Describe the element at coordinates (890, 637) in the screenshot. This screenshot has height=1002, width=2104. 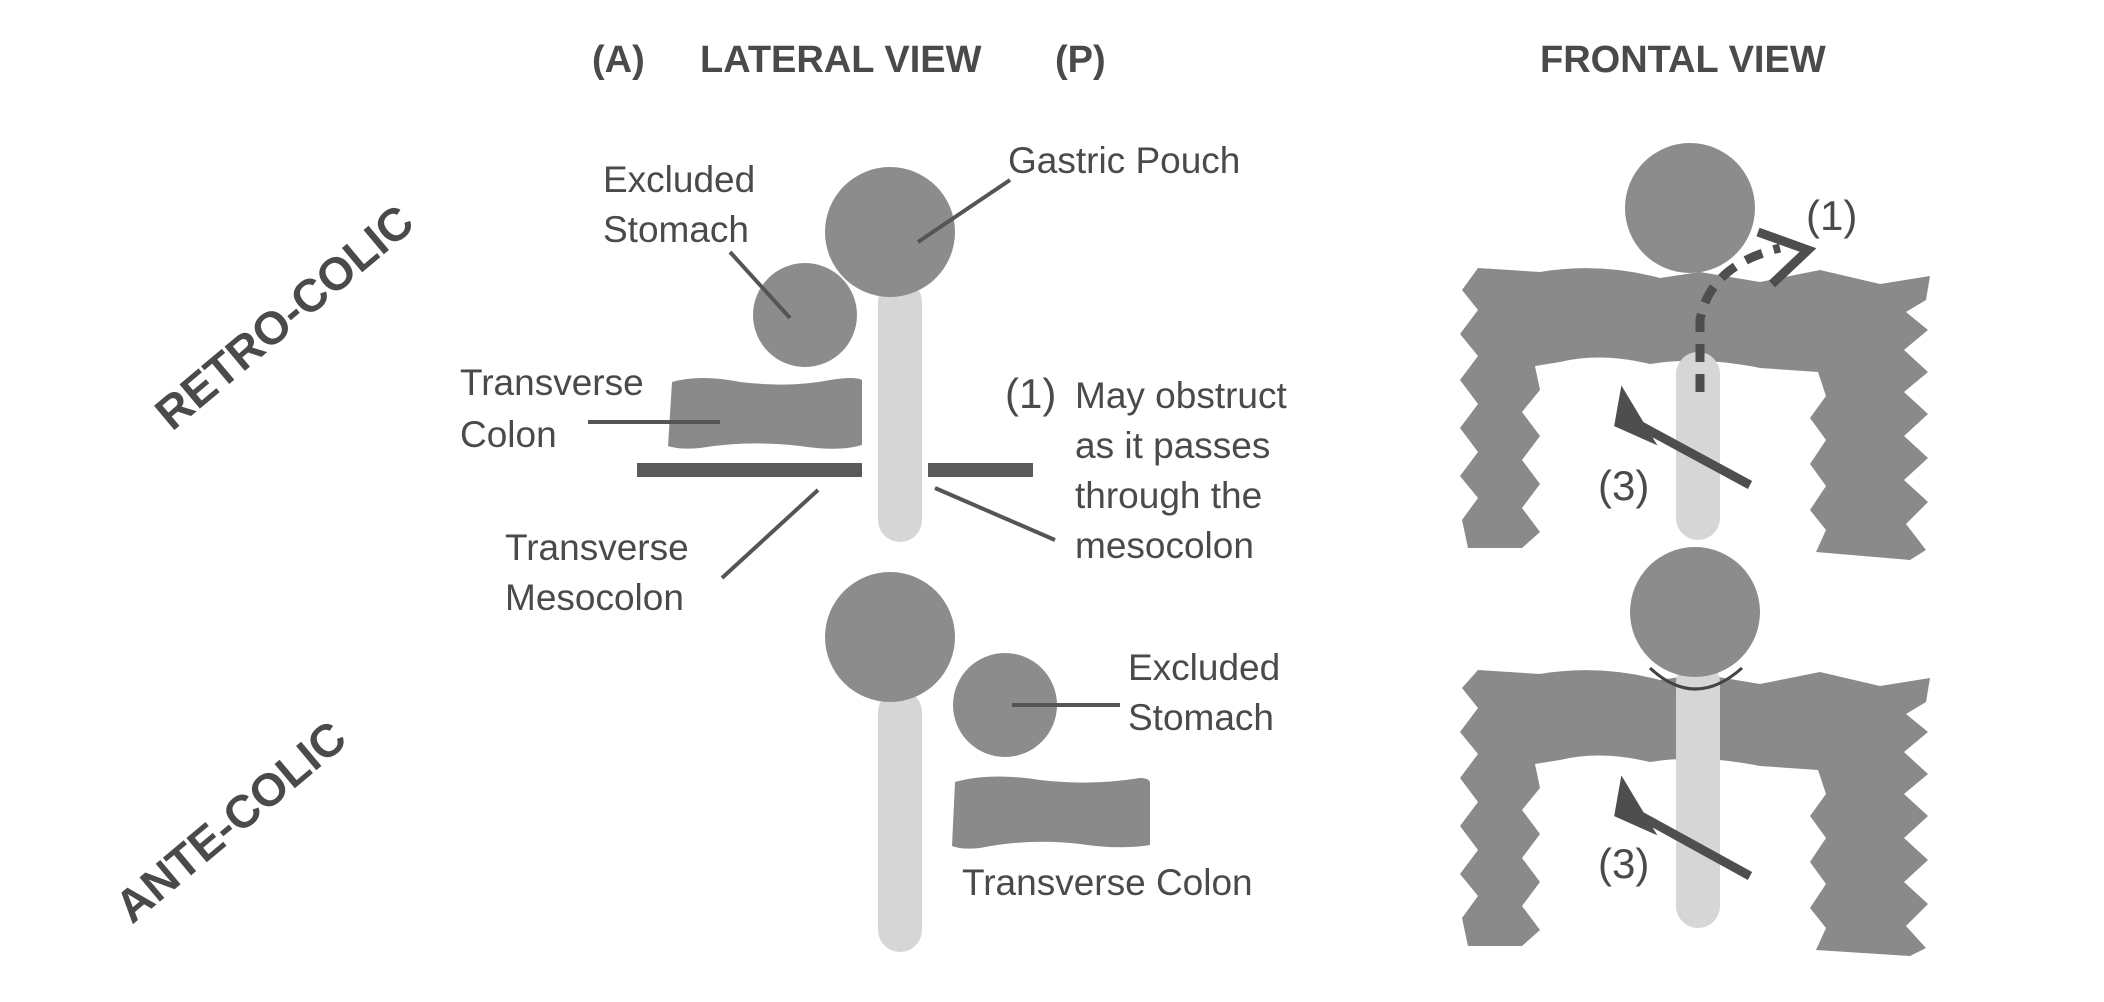
I see `gastric-pouch-ante` at that location.